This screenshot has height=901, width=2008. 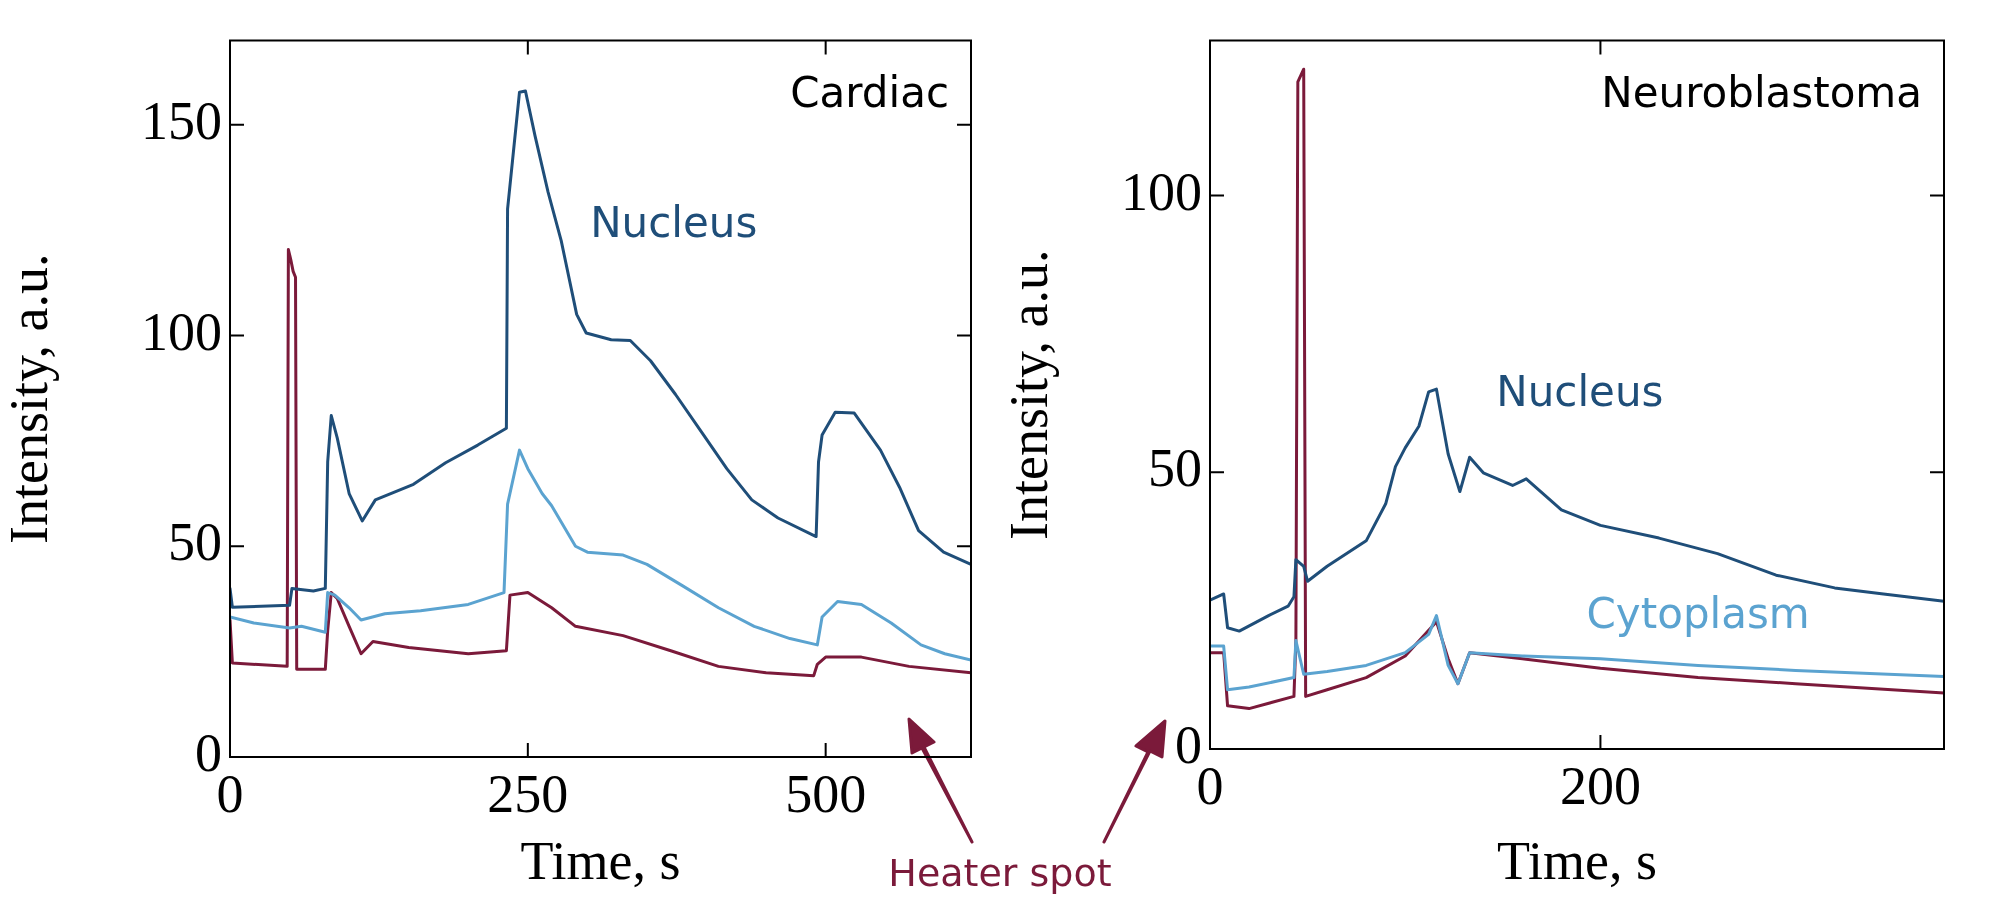 What do you see at coordinates (528, 793) in the screenshot?
I see `x-tick-label: 250` at bounding box center [528, 793].